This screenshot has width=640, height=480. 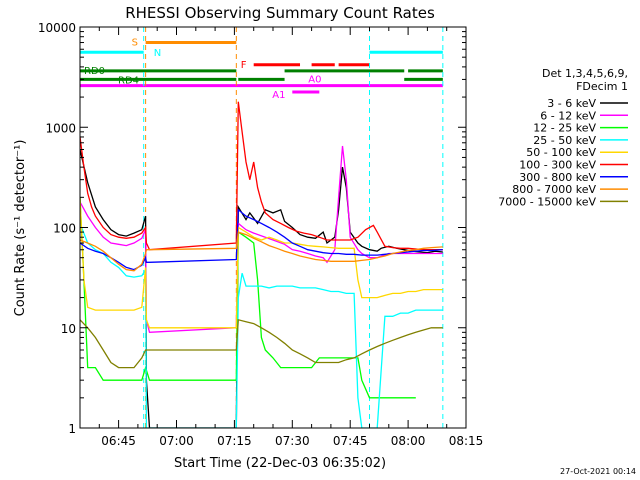 I want to click on legend-label-800-7000-kev: 800 - 7000 keV, so click(x=554, y=189).